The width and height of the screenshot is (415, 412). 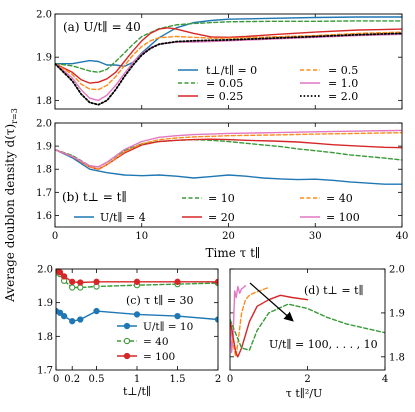 What do you see at coordinates (233, 253) in the screenshot?
I see `shared-x-axis-label: Time τ t∥` at bounding box center [233, 253].